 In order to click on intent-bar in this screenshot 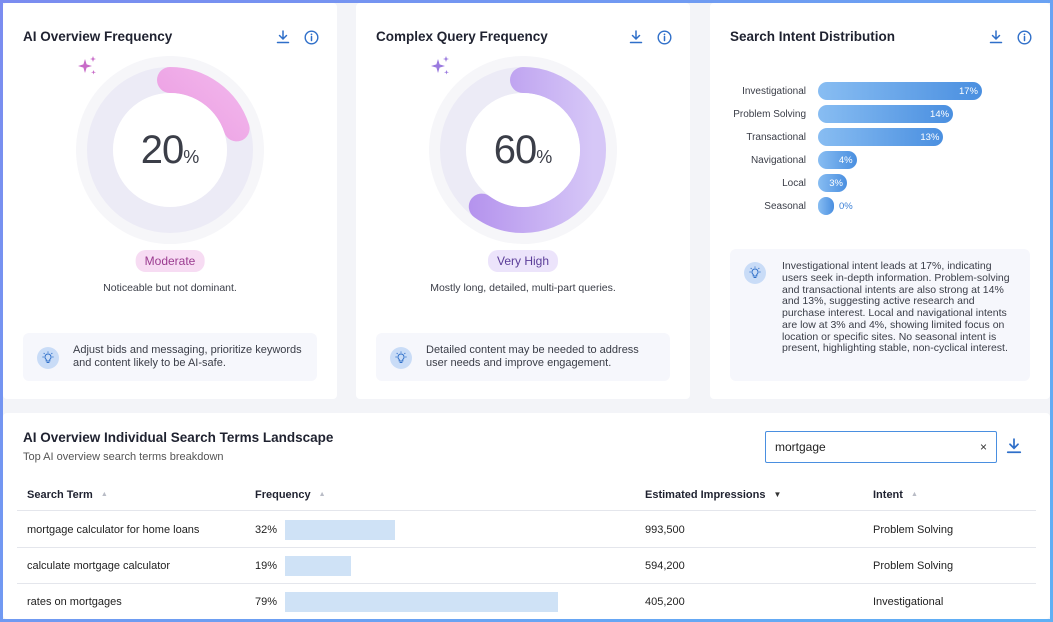, I will do `click(826, 206)`.